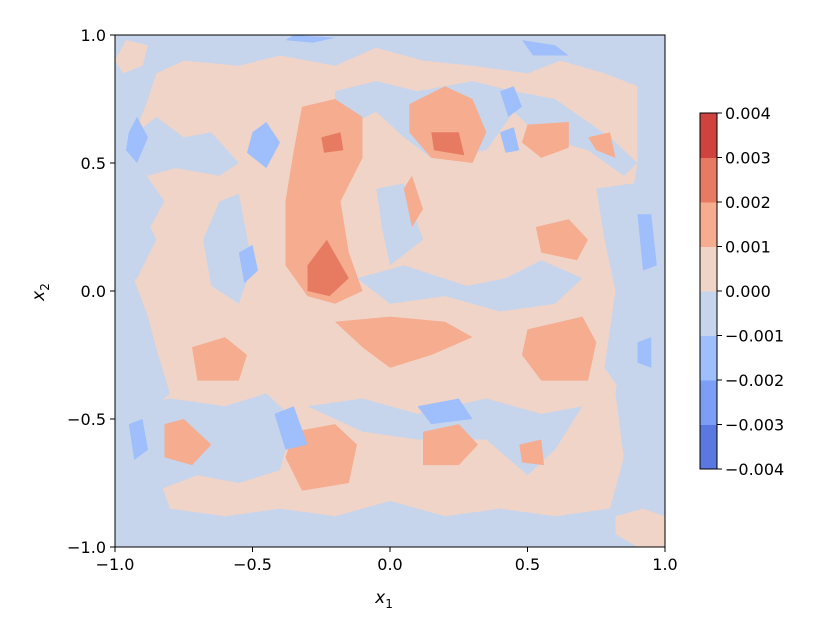 This screenshot has height=634, width=830. What do you see at coordinates (93, 291) in the screenshot?
I see `y-tick-label: 0.0` at bounding box center [93, 291].